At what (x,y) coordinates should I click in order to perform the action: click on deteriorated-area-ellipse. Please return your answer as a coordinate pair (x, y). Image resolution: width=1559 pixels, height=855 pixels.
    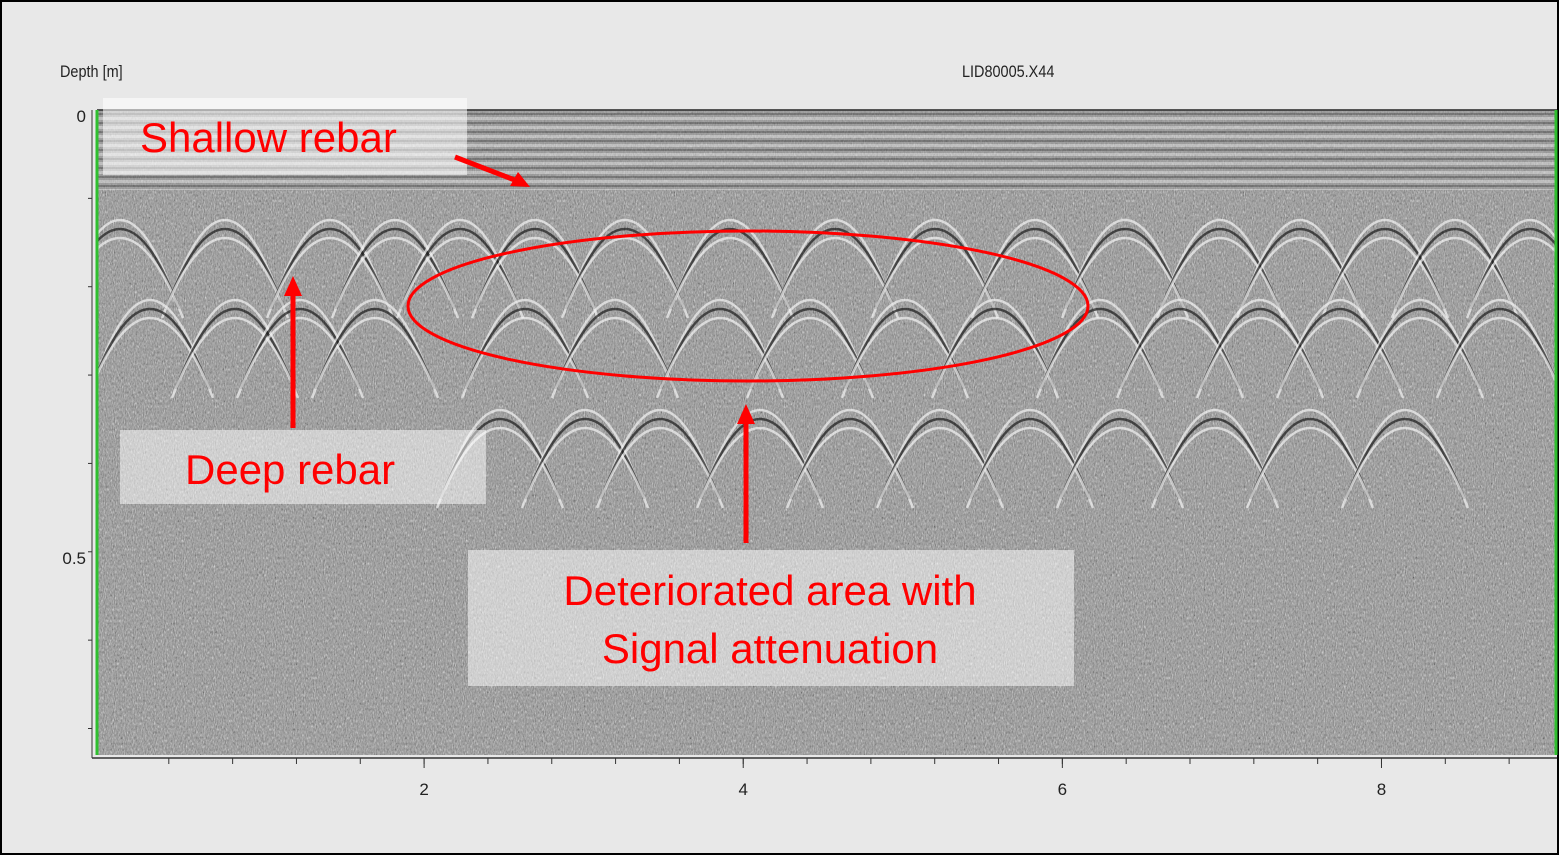
    Looking at the image, I should click on (748, 306).